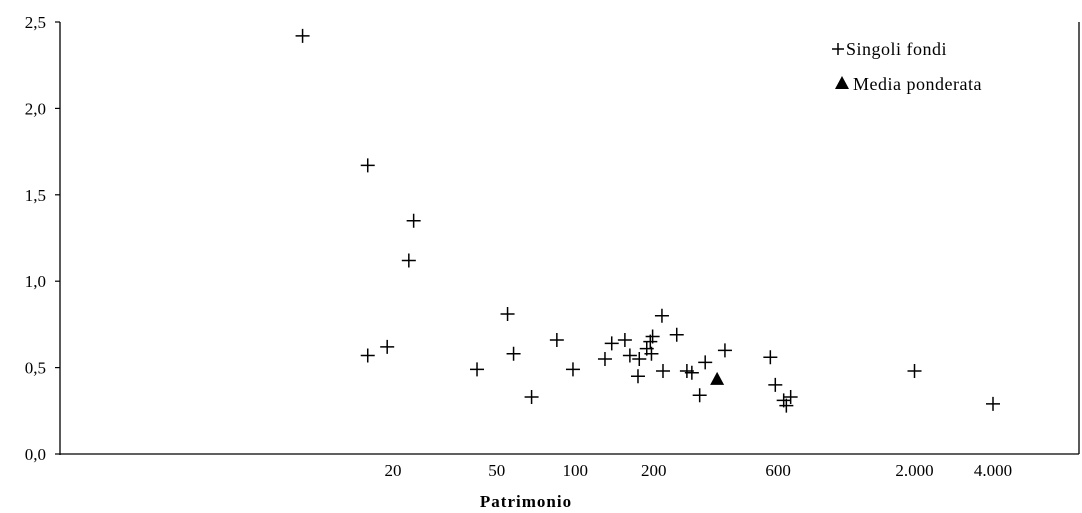 The height and width of the screenshot is (513, 1082). What do you see at coordinates (526, 501) in the screenshot?
I see `x-axis-title: Patrimonio` at bounding box center [526, 501].